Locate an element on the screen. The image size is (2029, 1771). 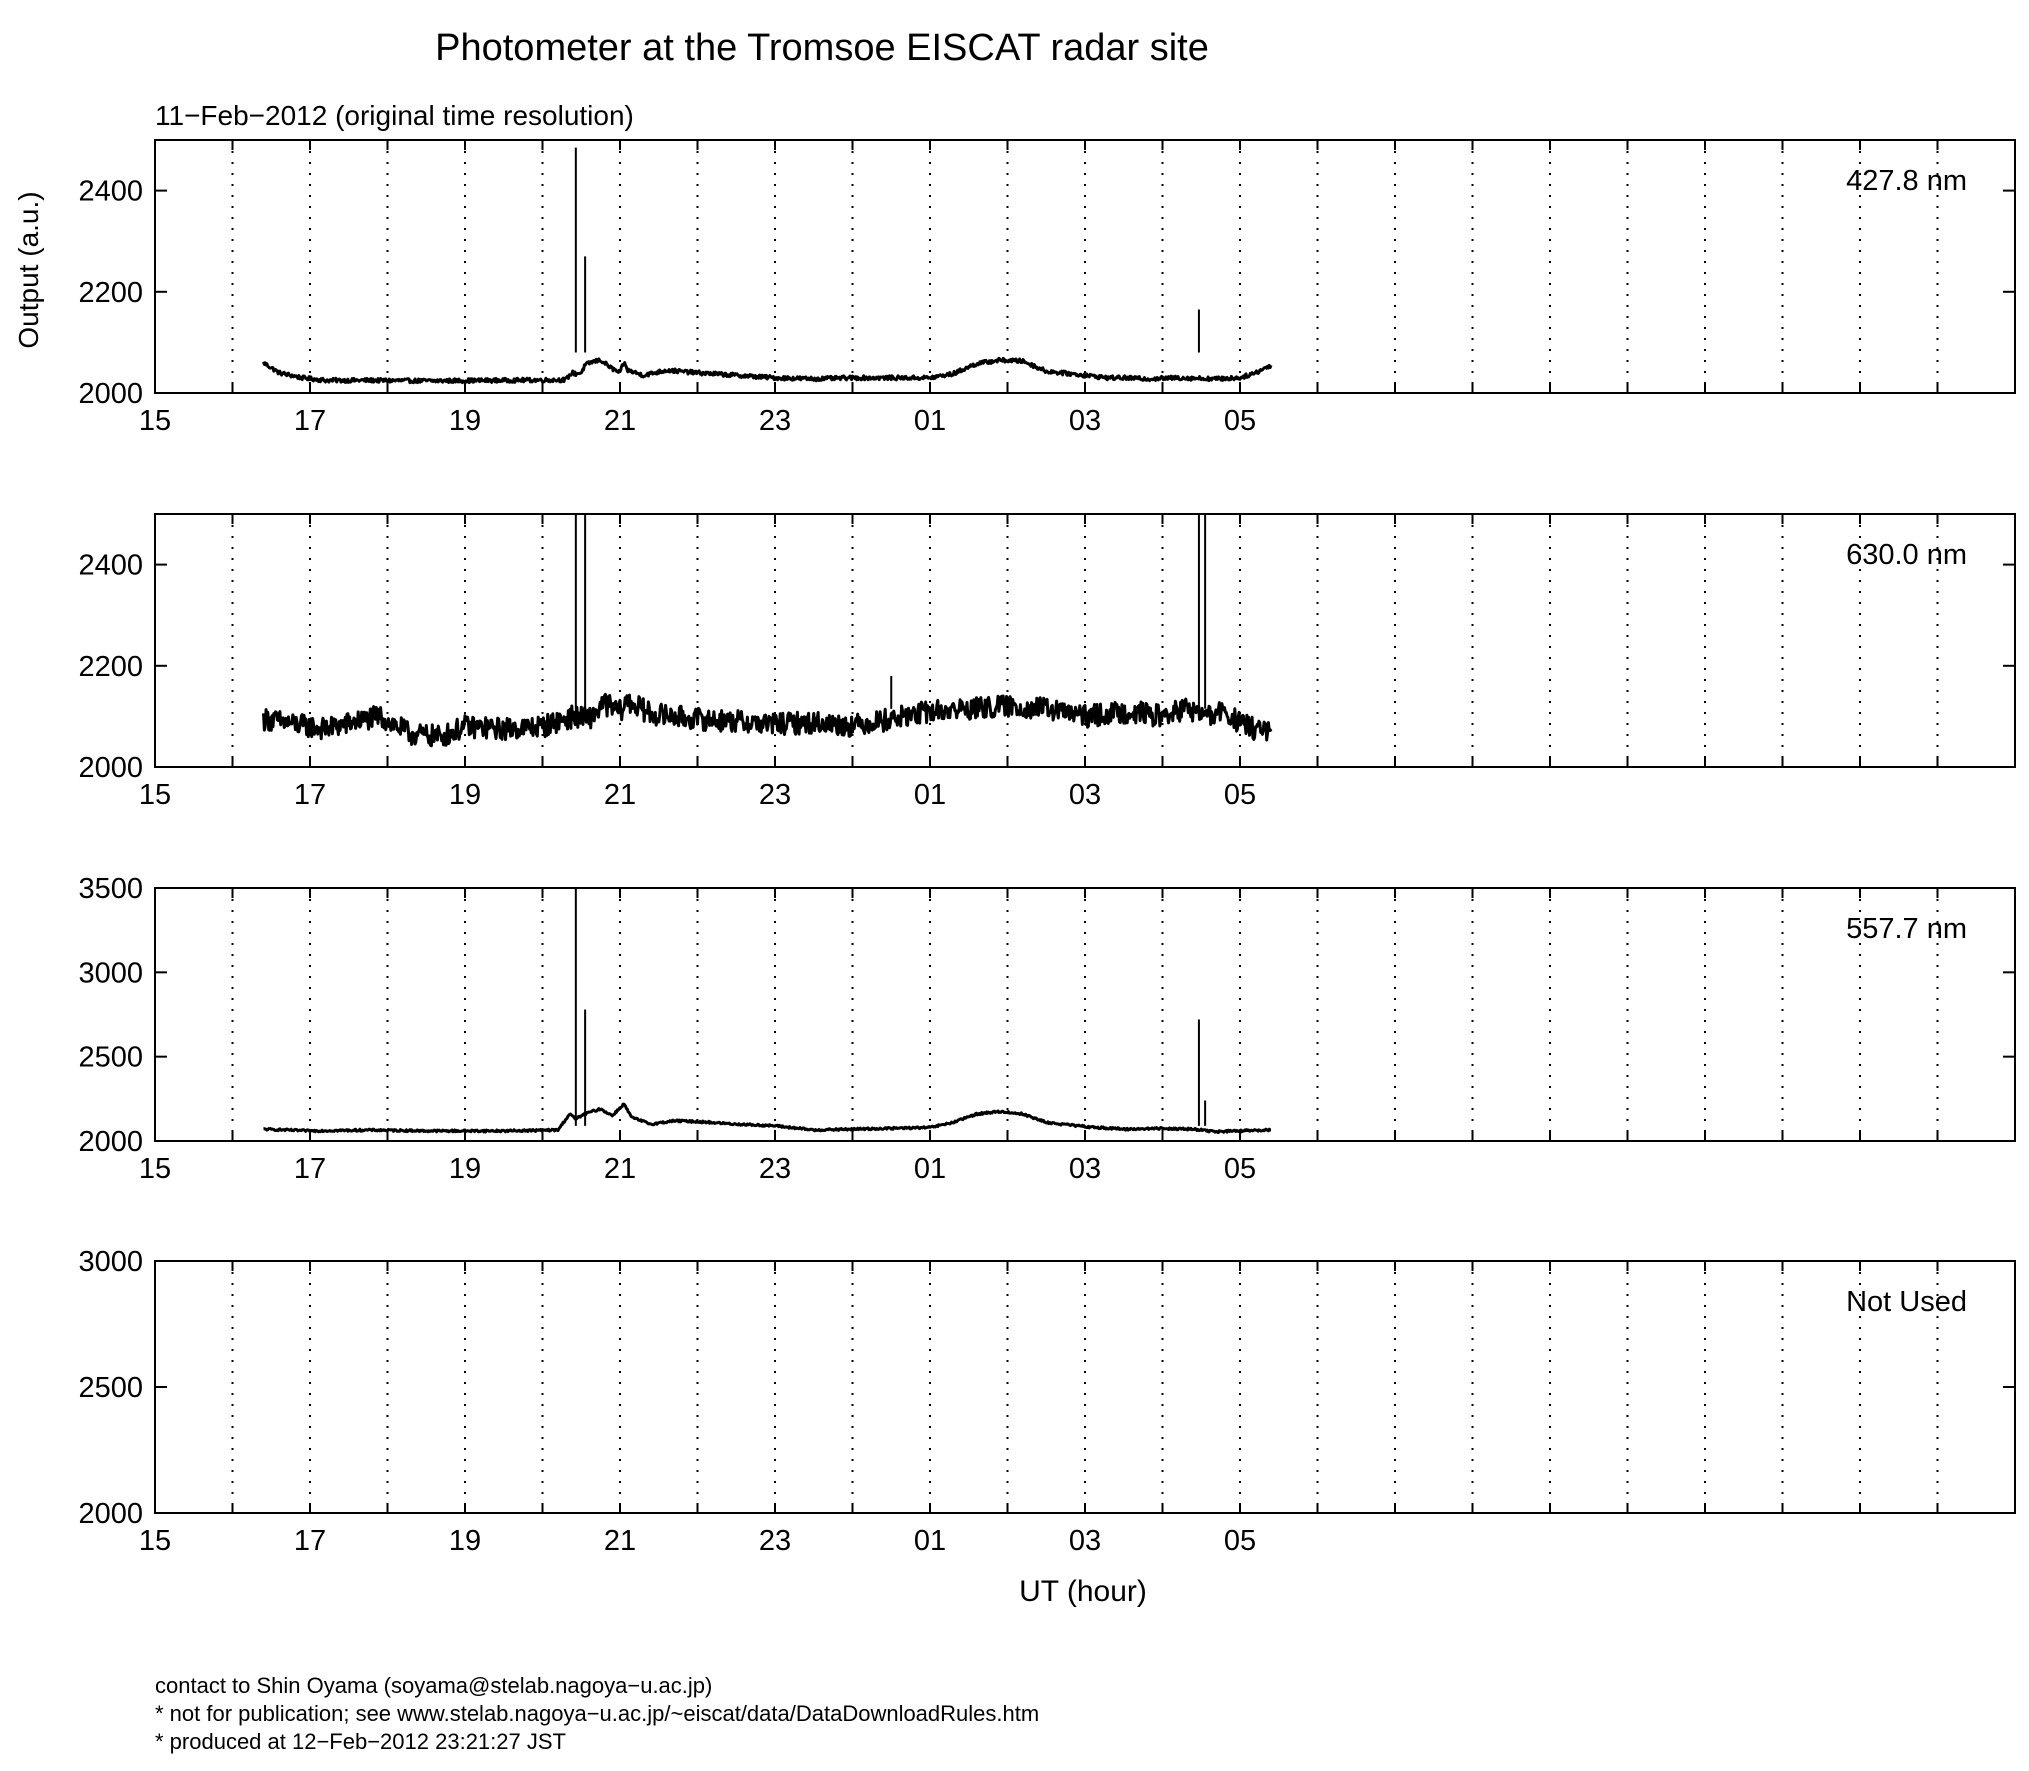
y-axis-label: Output (a.u.) is located at coordinates (28, 269).